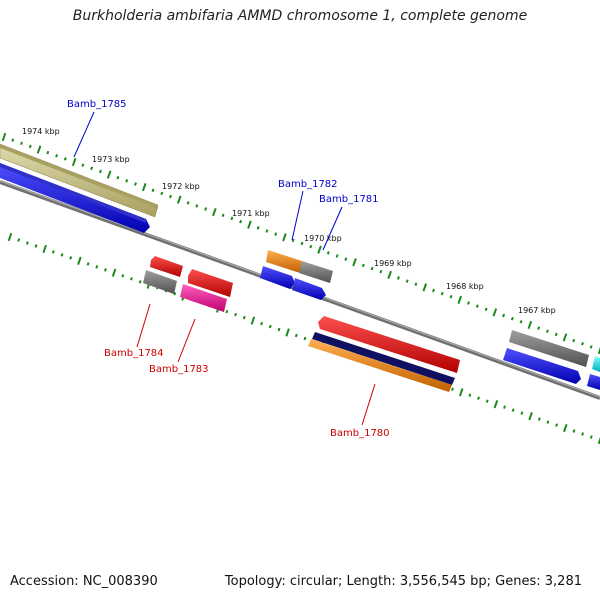  I want to click on ruler-label-1973: 1973 kbp, so click(111, 159).